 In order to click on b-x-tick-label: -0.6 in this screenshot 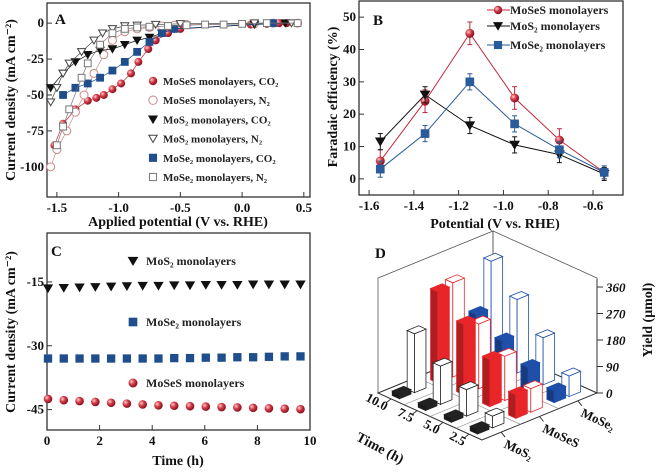, I will do `click(593, 205)`.